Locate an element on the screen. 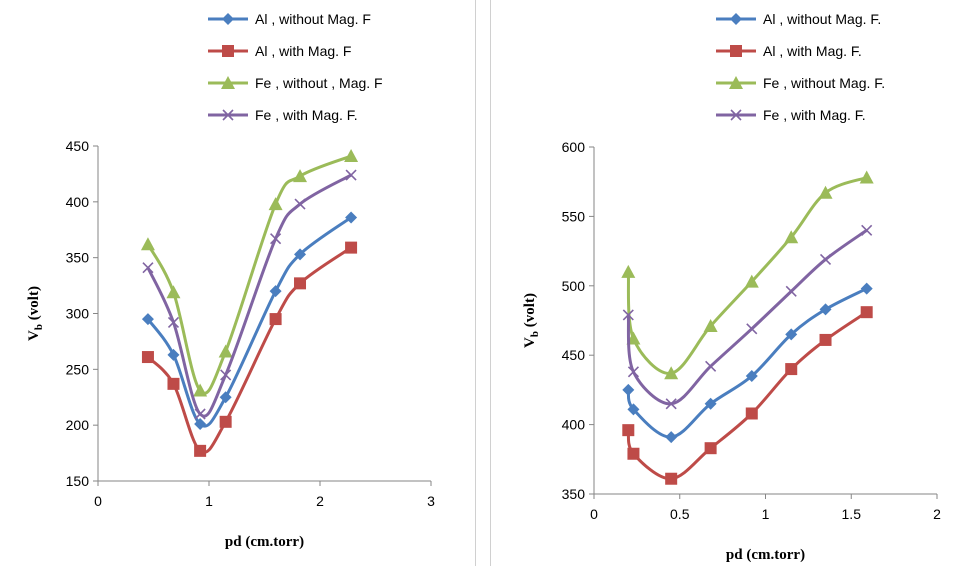  legend-label: Al , with Mag. F is located at coordinates (303, 51).